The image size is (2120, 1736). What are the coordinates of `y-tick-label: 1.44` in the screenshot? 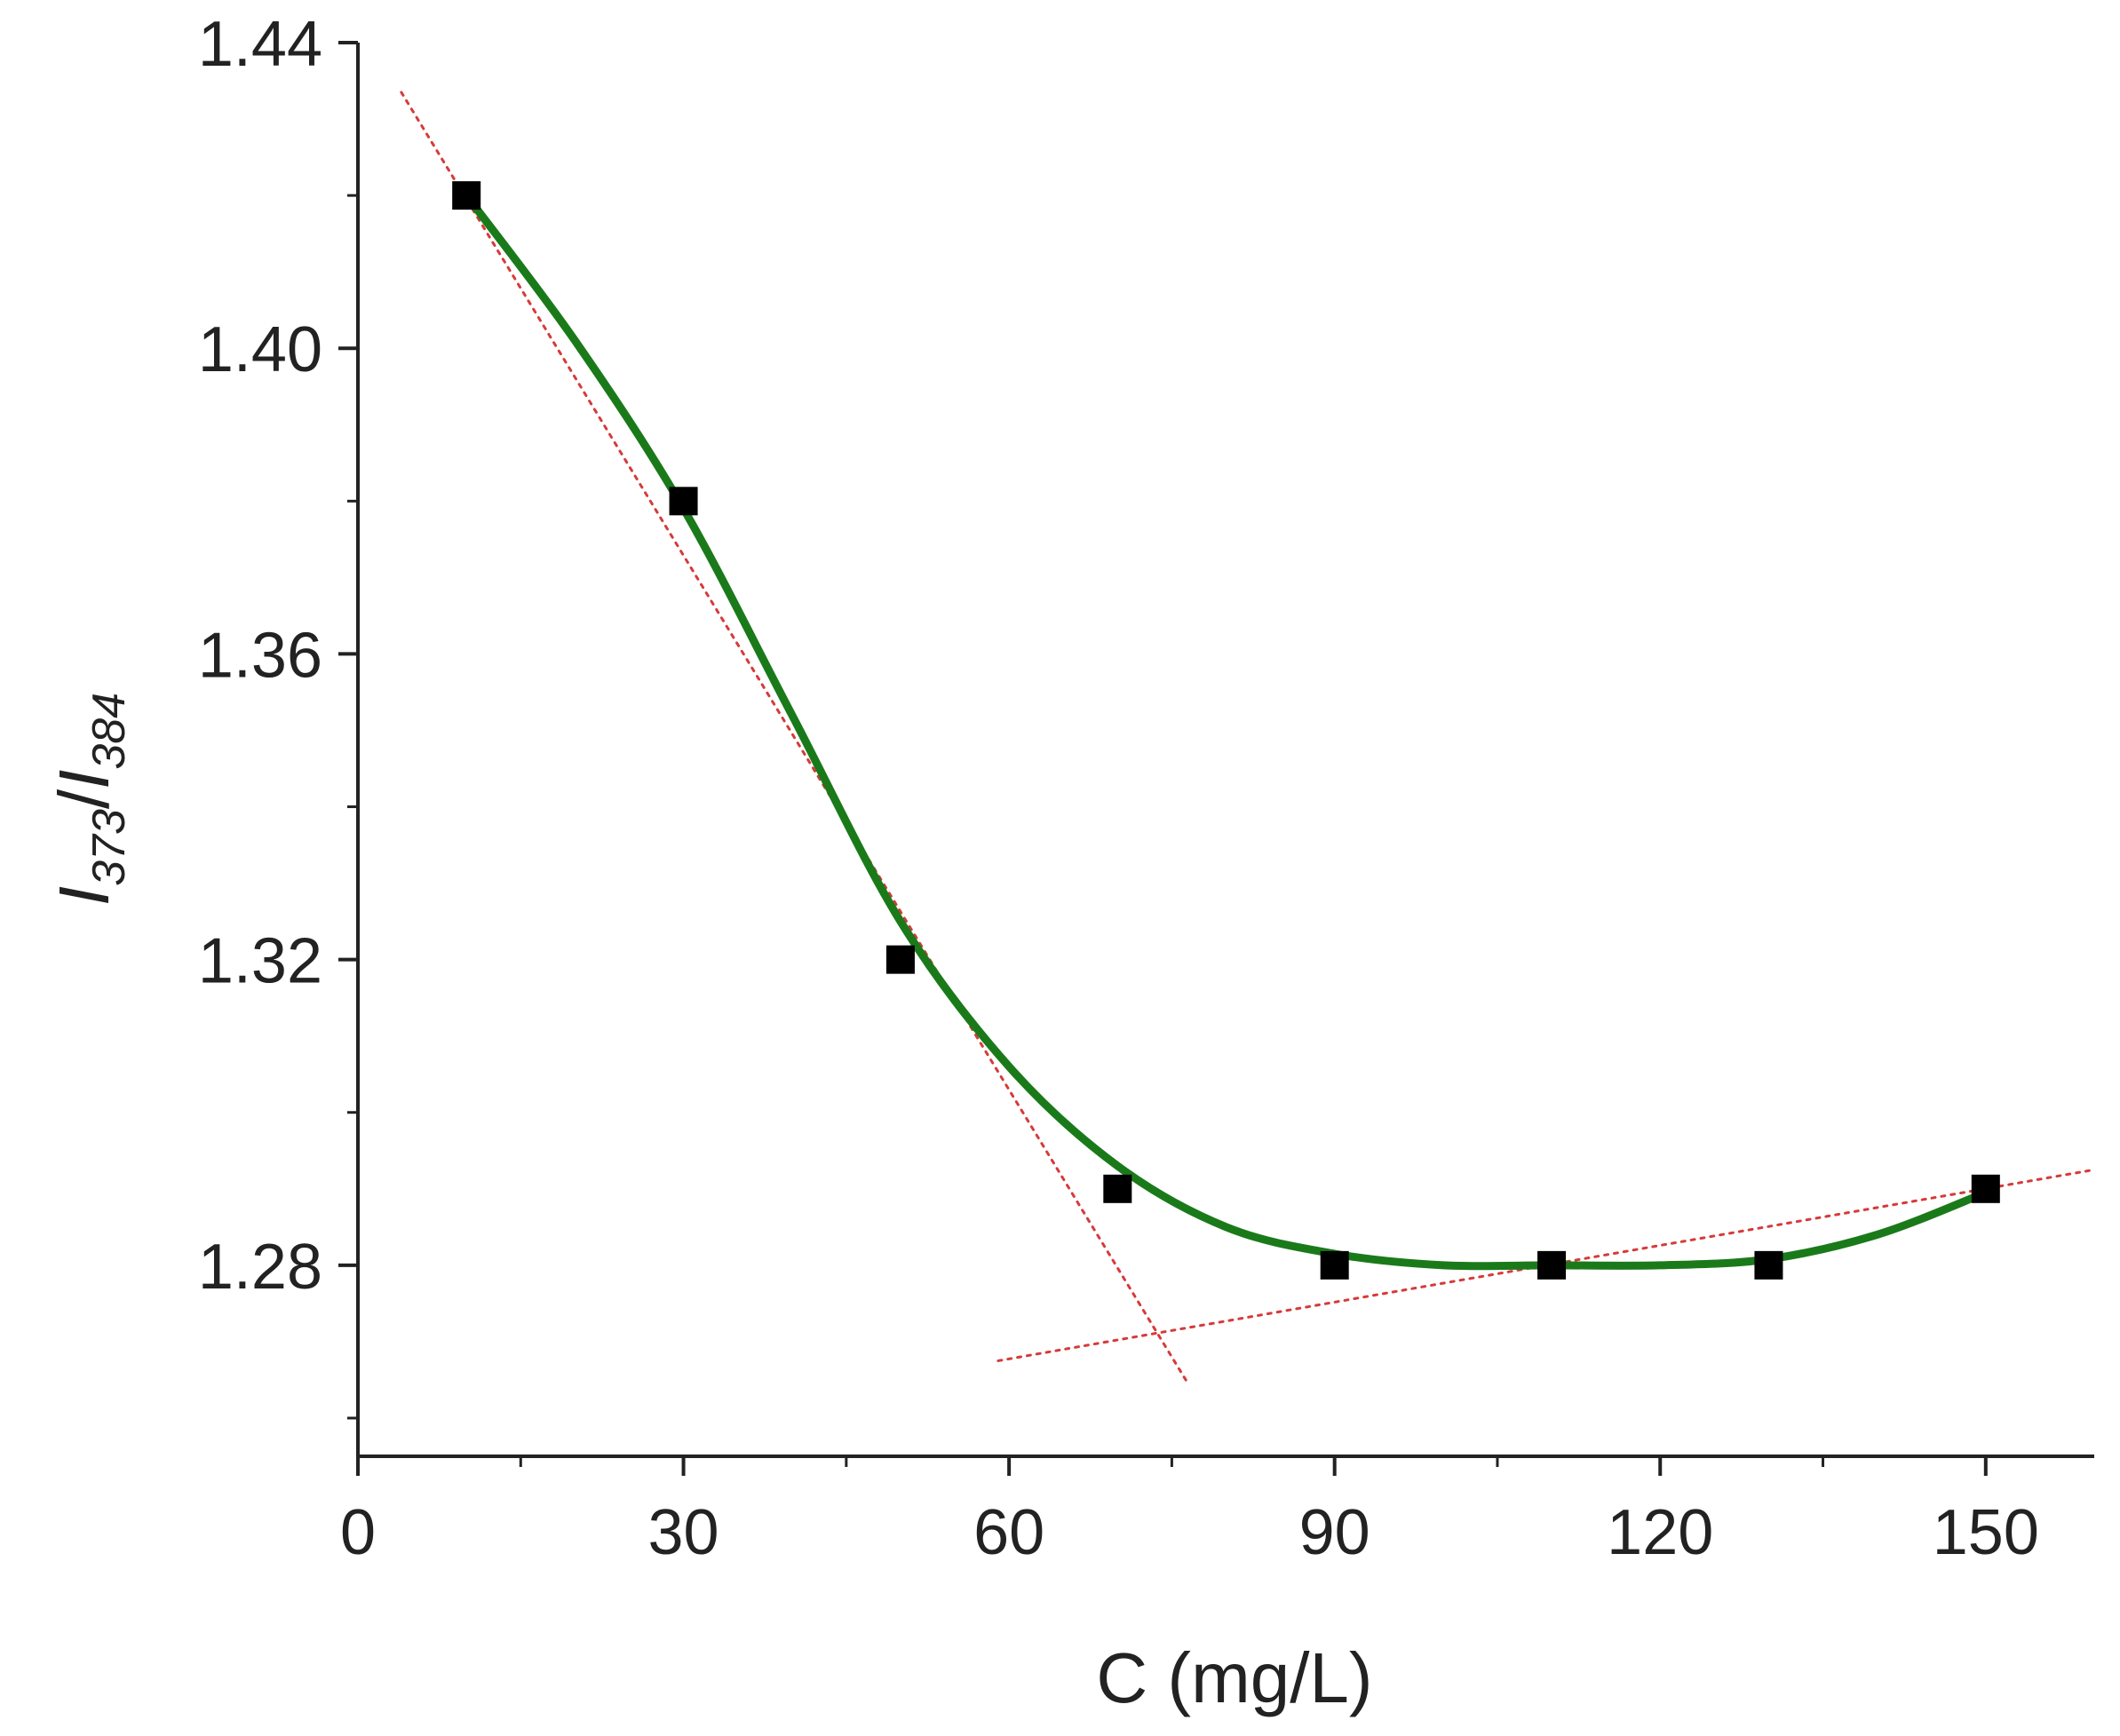 It's located at (260, 44).